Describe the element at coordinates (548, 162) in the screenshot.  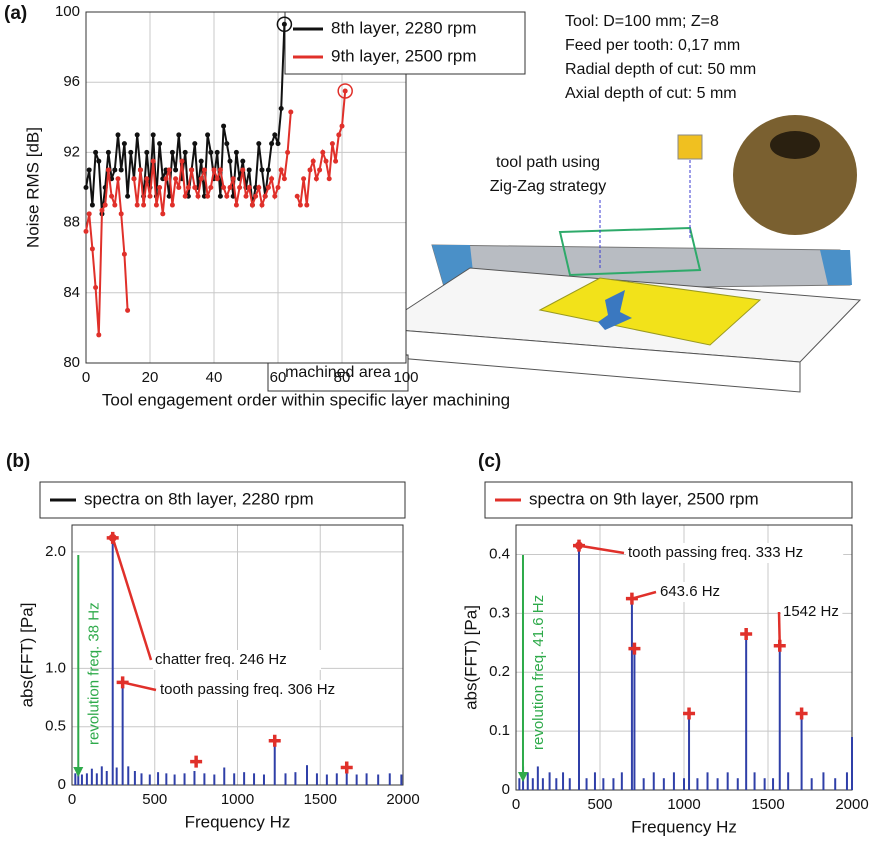
I see `illustration-label: tool path using` at that location.